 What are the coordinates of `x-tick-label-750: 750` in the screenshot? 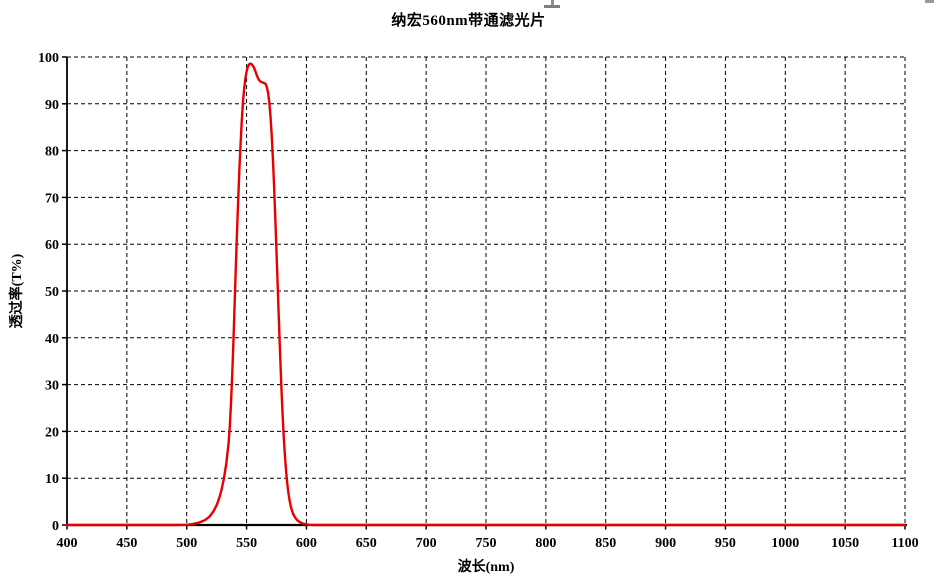 It's located at (486, 543).